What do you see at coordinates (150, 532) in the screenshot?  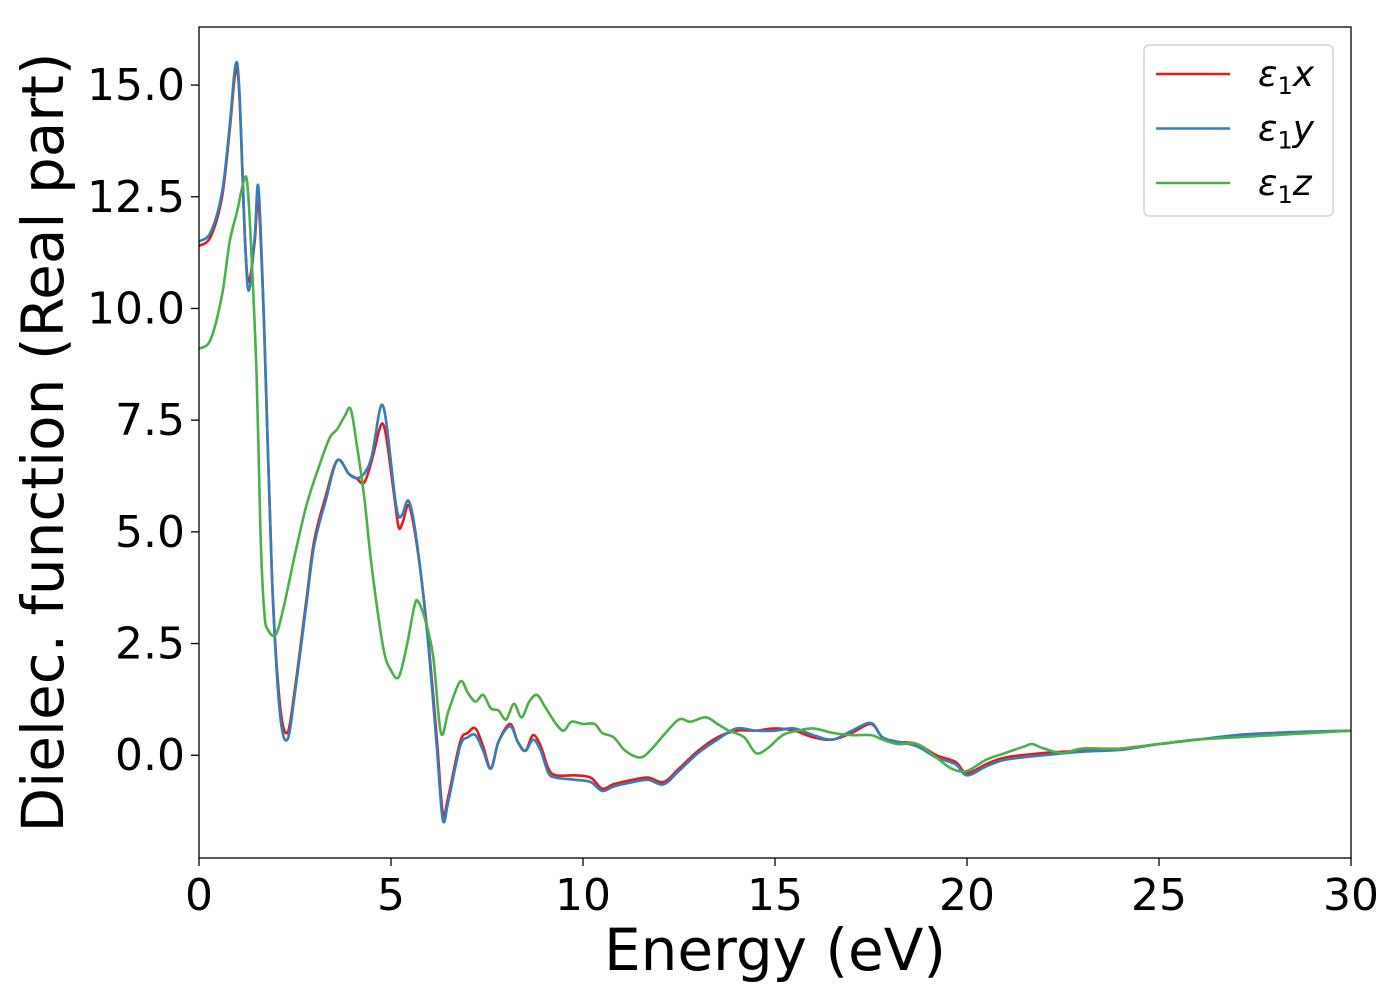 I see `y-tick-label: 5.0` at bounding box center [150, 532].